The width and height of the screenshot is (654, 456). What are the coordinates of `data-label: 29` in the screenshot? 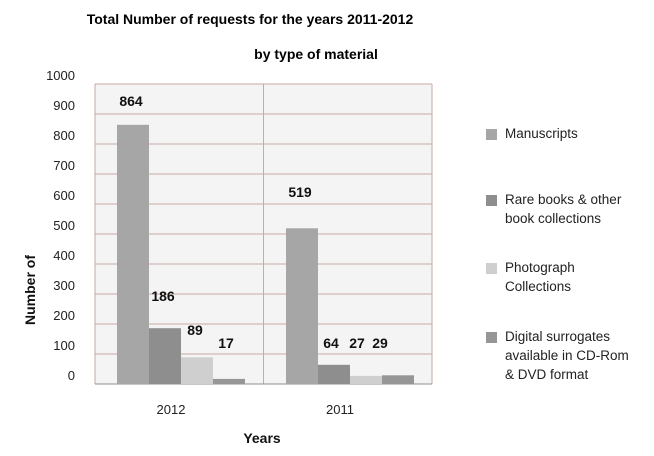 It's located at (380, 343).